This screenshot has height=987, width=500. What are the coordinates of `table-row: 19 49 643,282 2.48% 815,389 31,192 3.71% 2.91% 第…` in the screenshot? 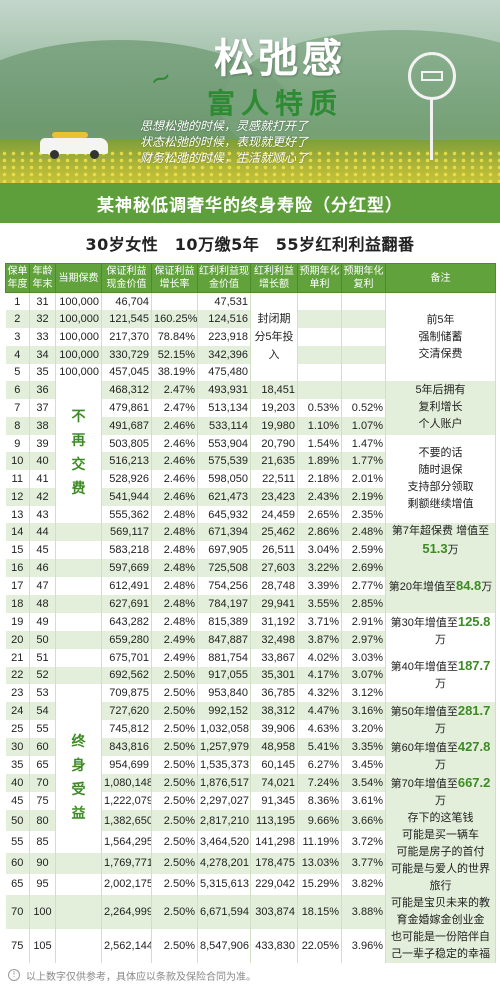 It's located at (250, 630).